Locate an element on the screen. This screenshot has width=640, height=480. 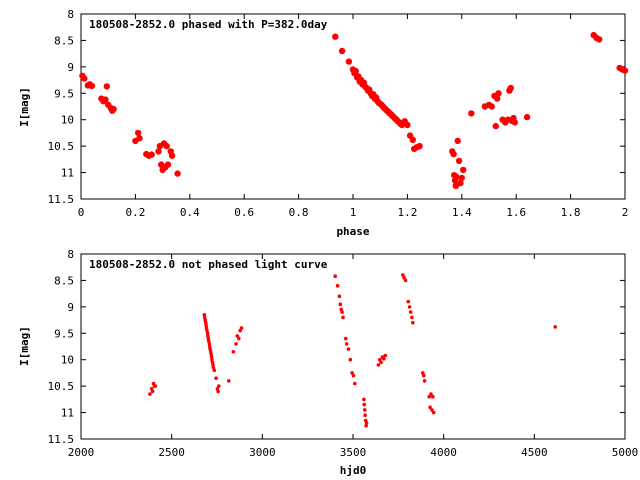
y-tick-label: 10 is located at coordinates (67, 120).